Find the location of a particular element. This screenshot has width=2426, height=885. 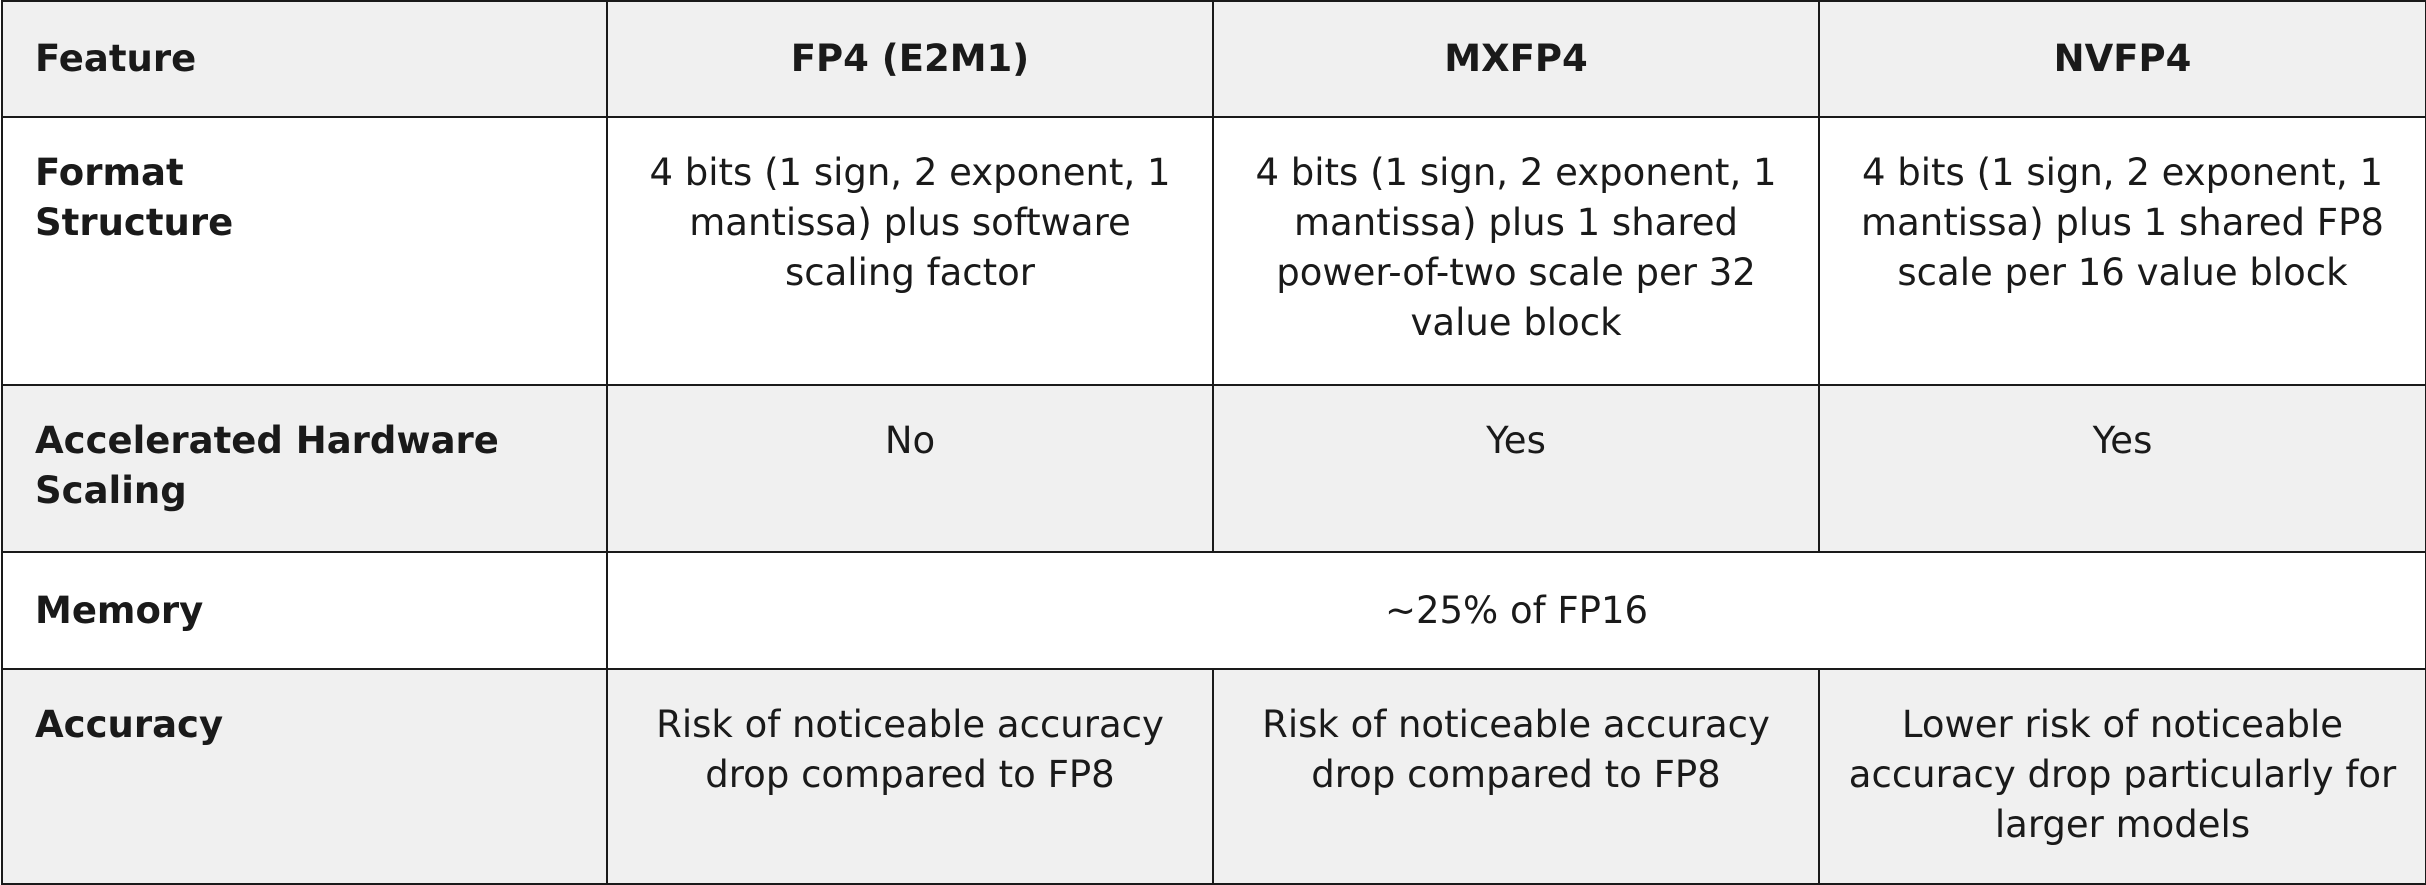

memory-all-formats: ~25% of FP16 is located at coordinates (1516, 610).